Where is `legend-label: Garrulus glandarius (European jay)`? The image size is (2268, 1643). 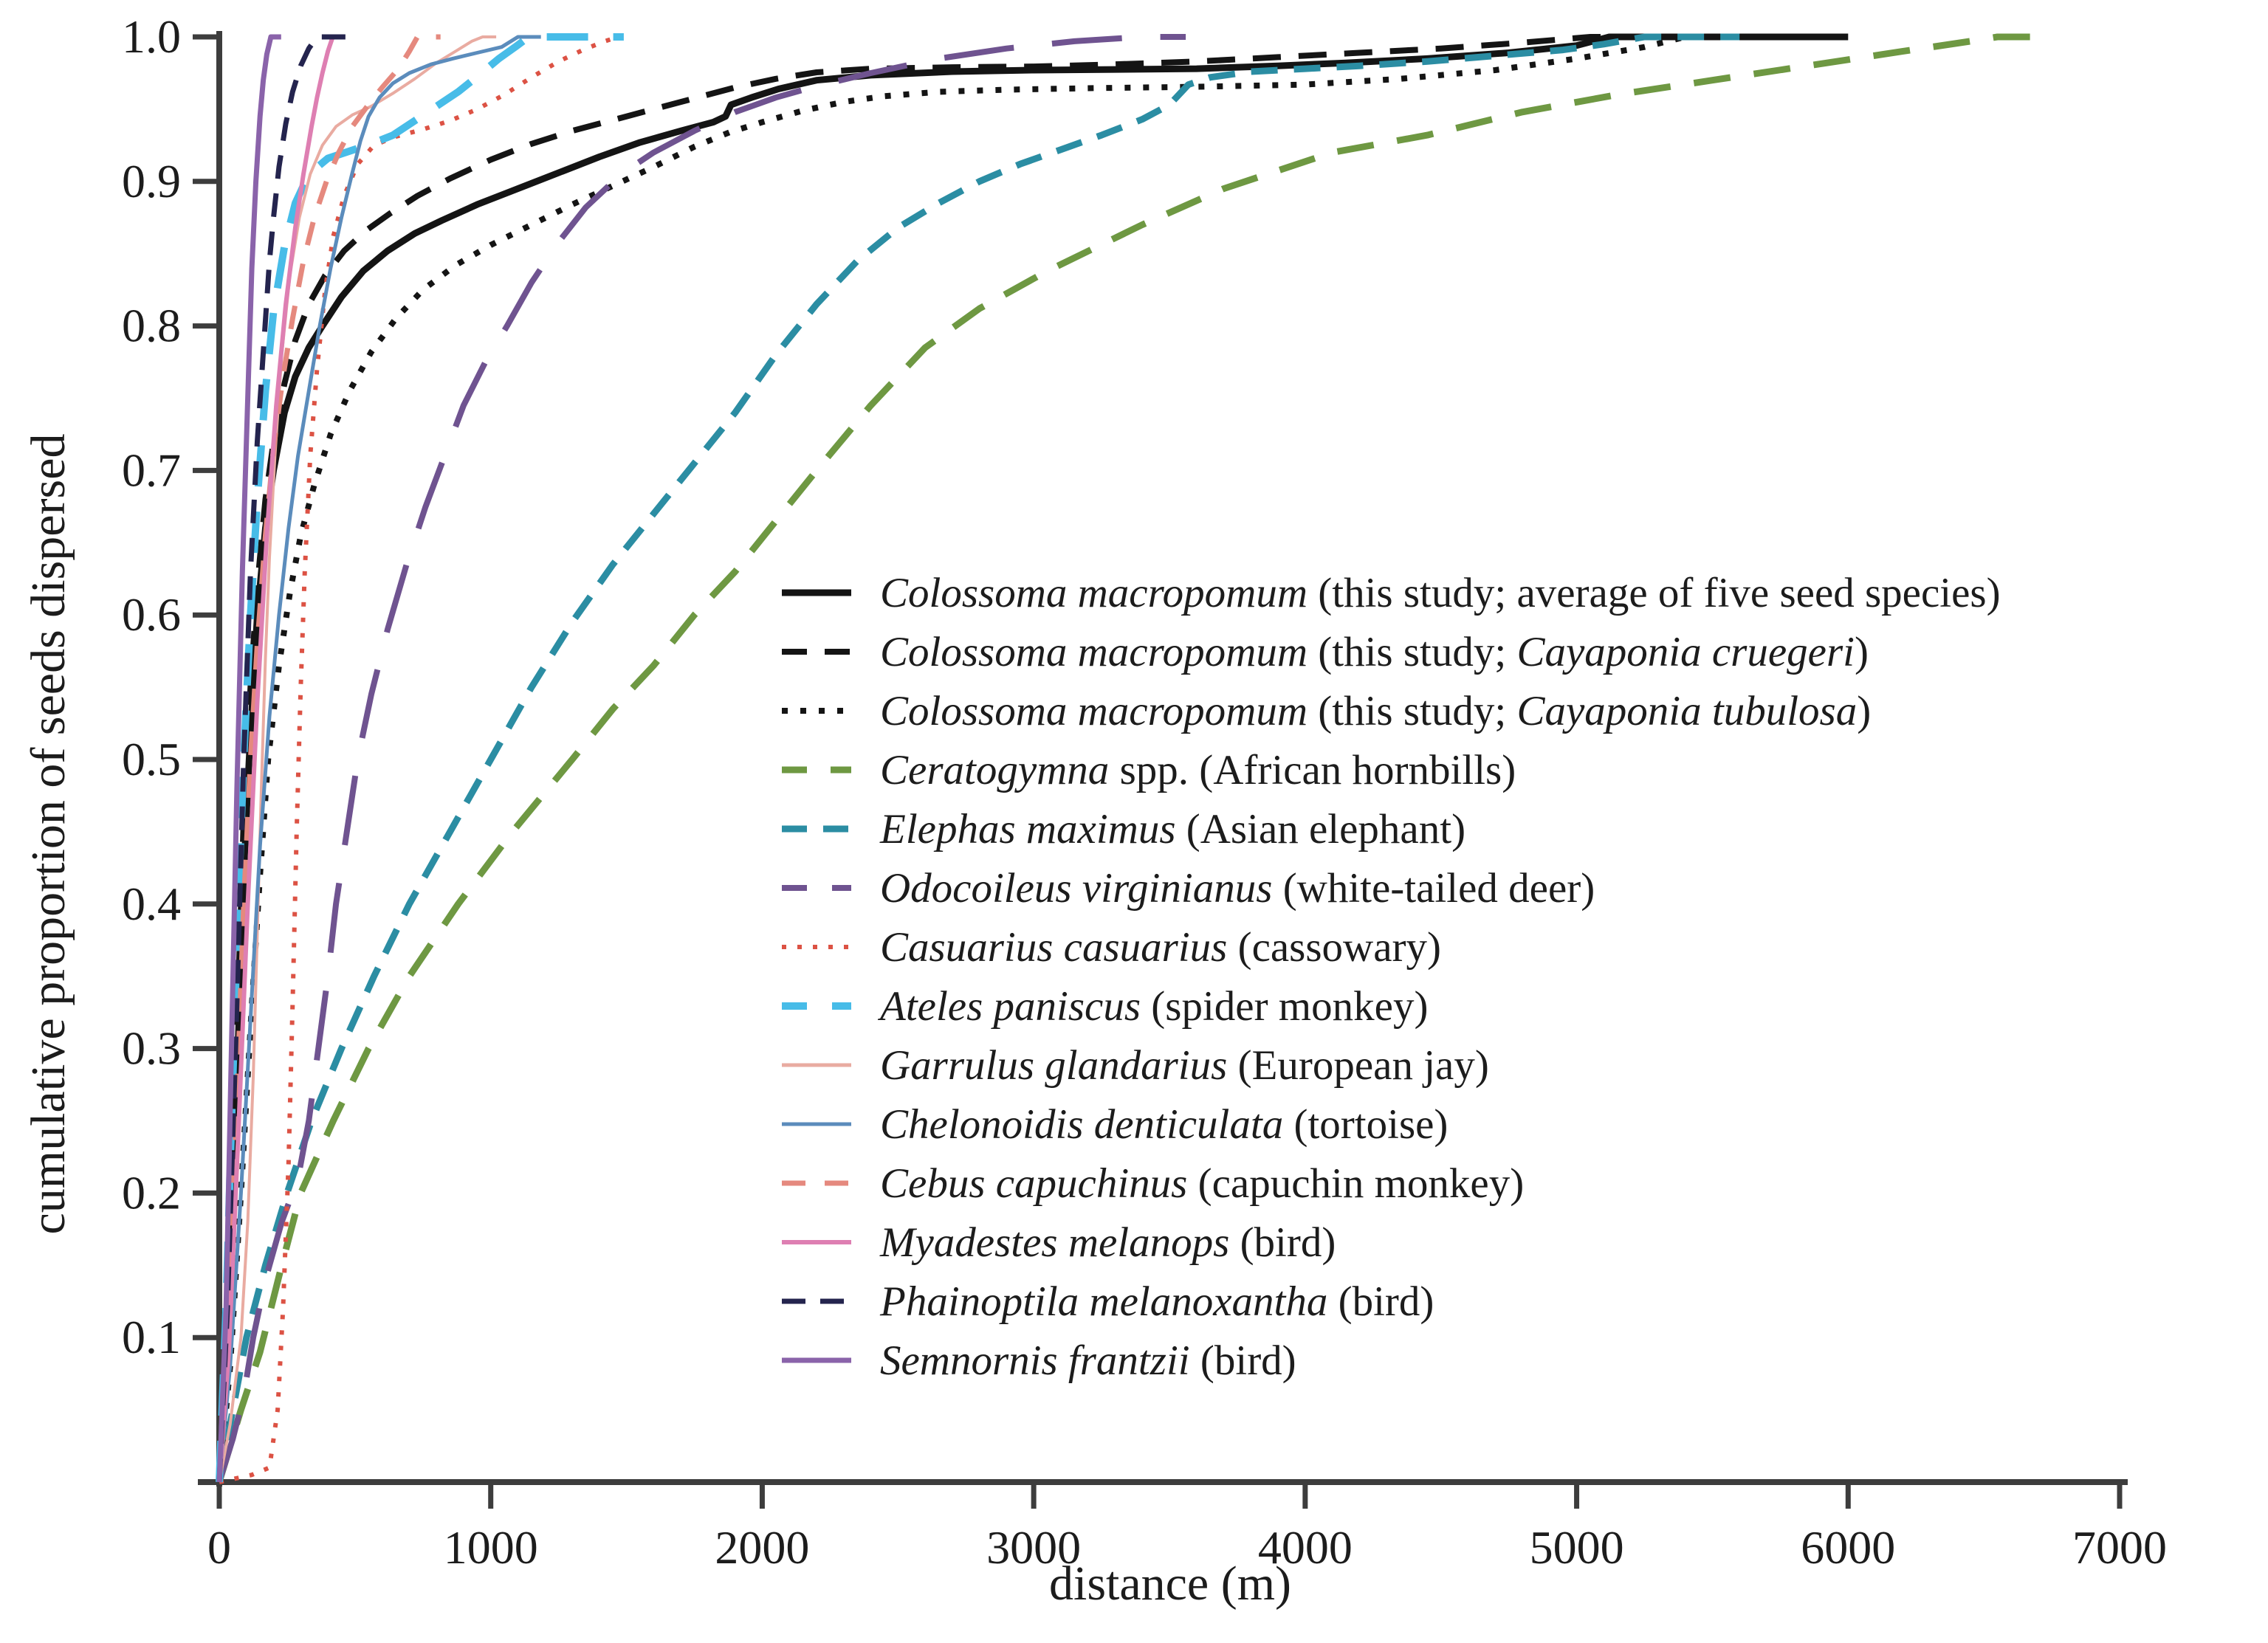 legend-label: Garrulus glandarius (European jay) is located at coordinates (1184, 1065).